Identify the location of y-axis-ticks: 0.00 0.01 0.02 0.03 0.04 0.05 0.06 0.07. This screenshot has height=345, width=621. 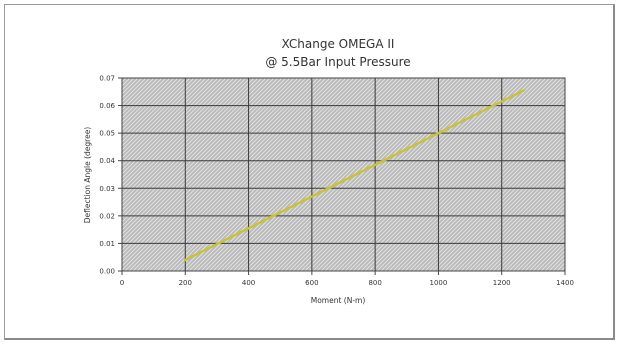
(107, 175).